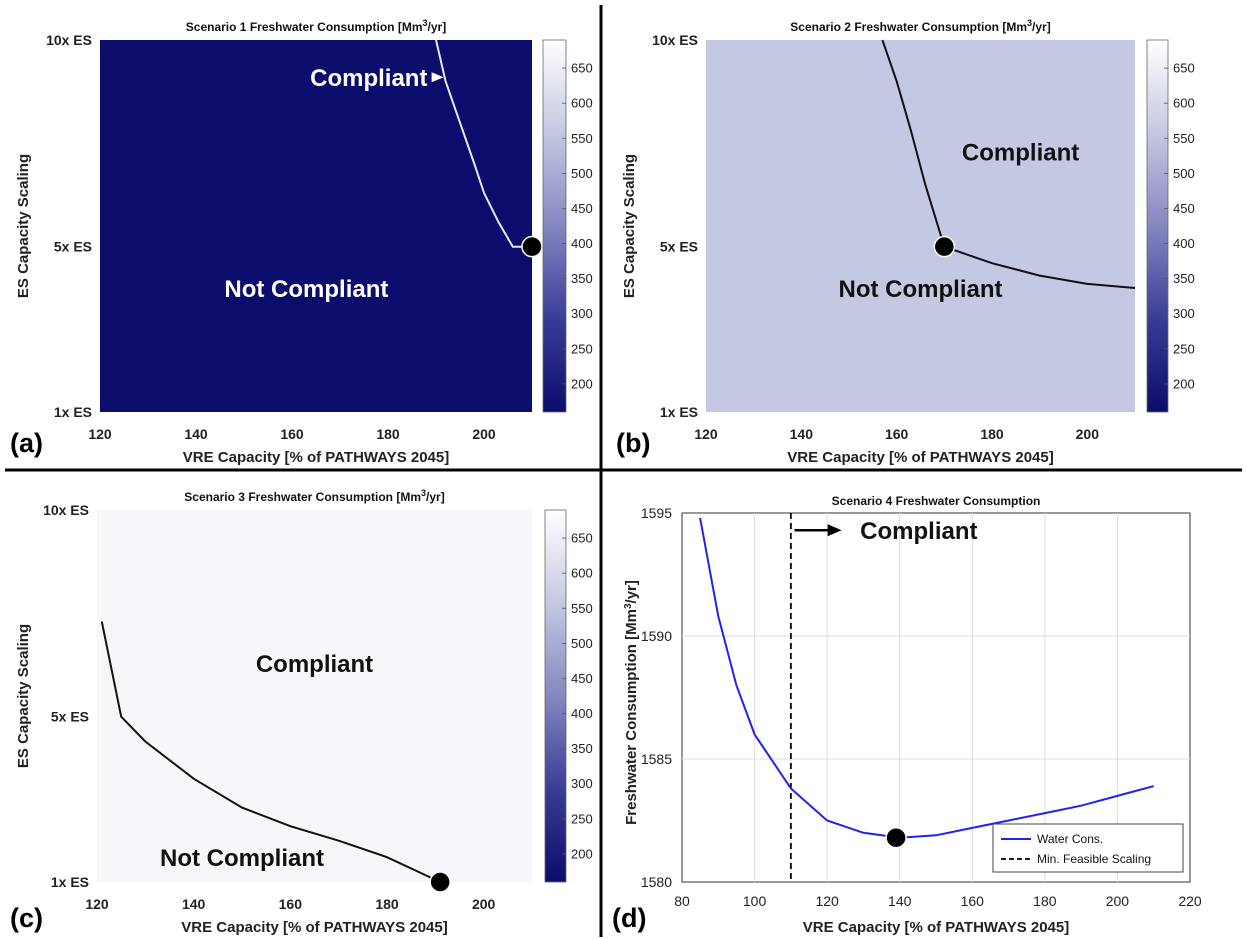 The image size is (1247, 939). What do you see at coordinates (936, 501) in the screenshot?
I see `chart-title: Scenario 4 Freshwater Consumption` at bounding box center [936, 501].